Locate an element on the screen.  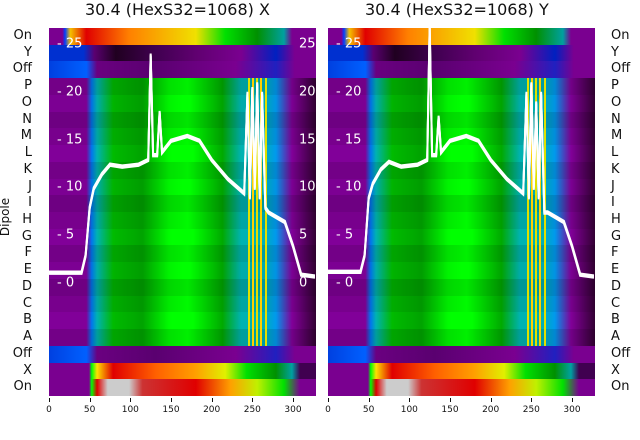
row-label: L is located at coordinates (28, 153).